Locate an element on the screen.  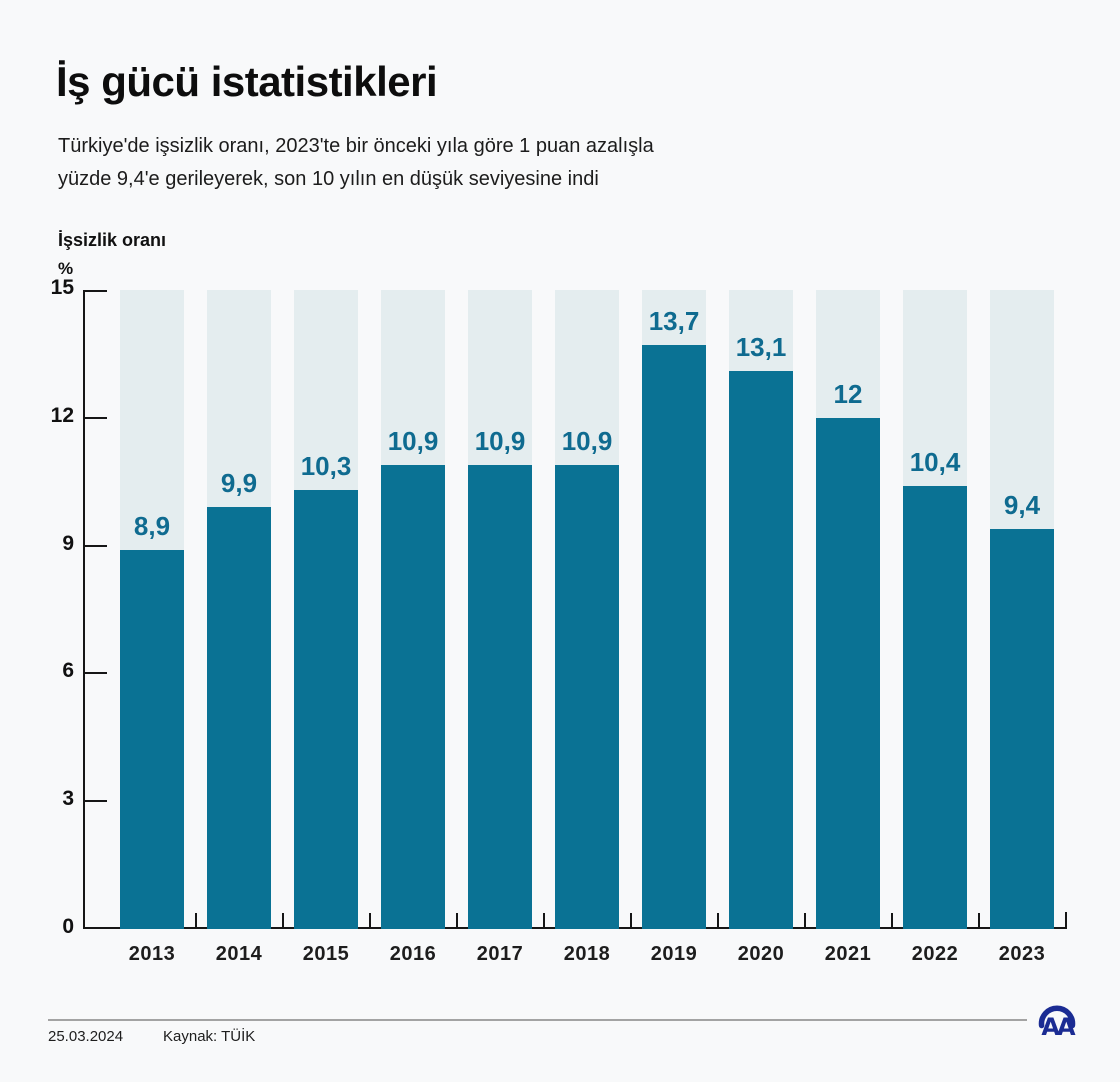
y-tick-label: 15 is located at coordinates (62, 287).